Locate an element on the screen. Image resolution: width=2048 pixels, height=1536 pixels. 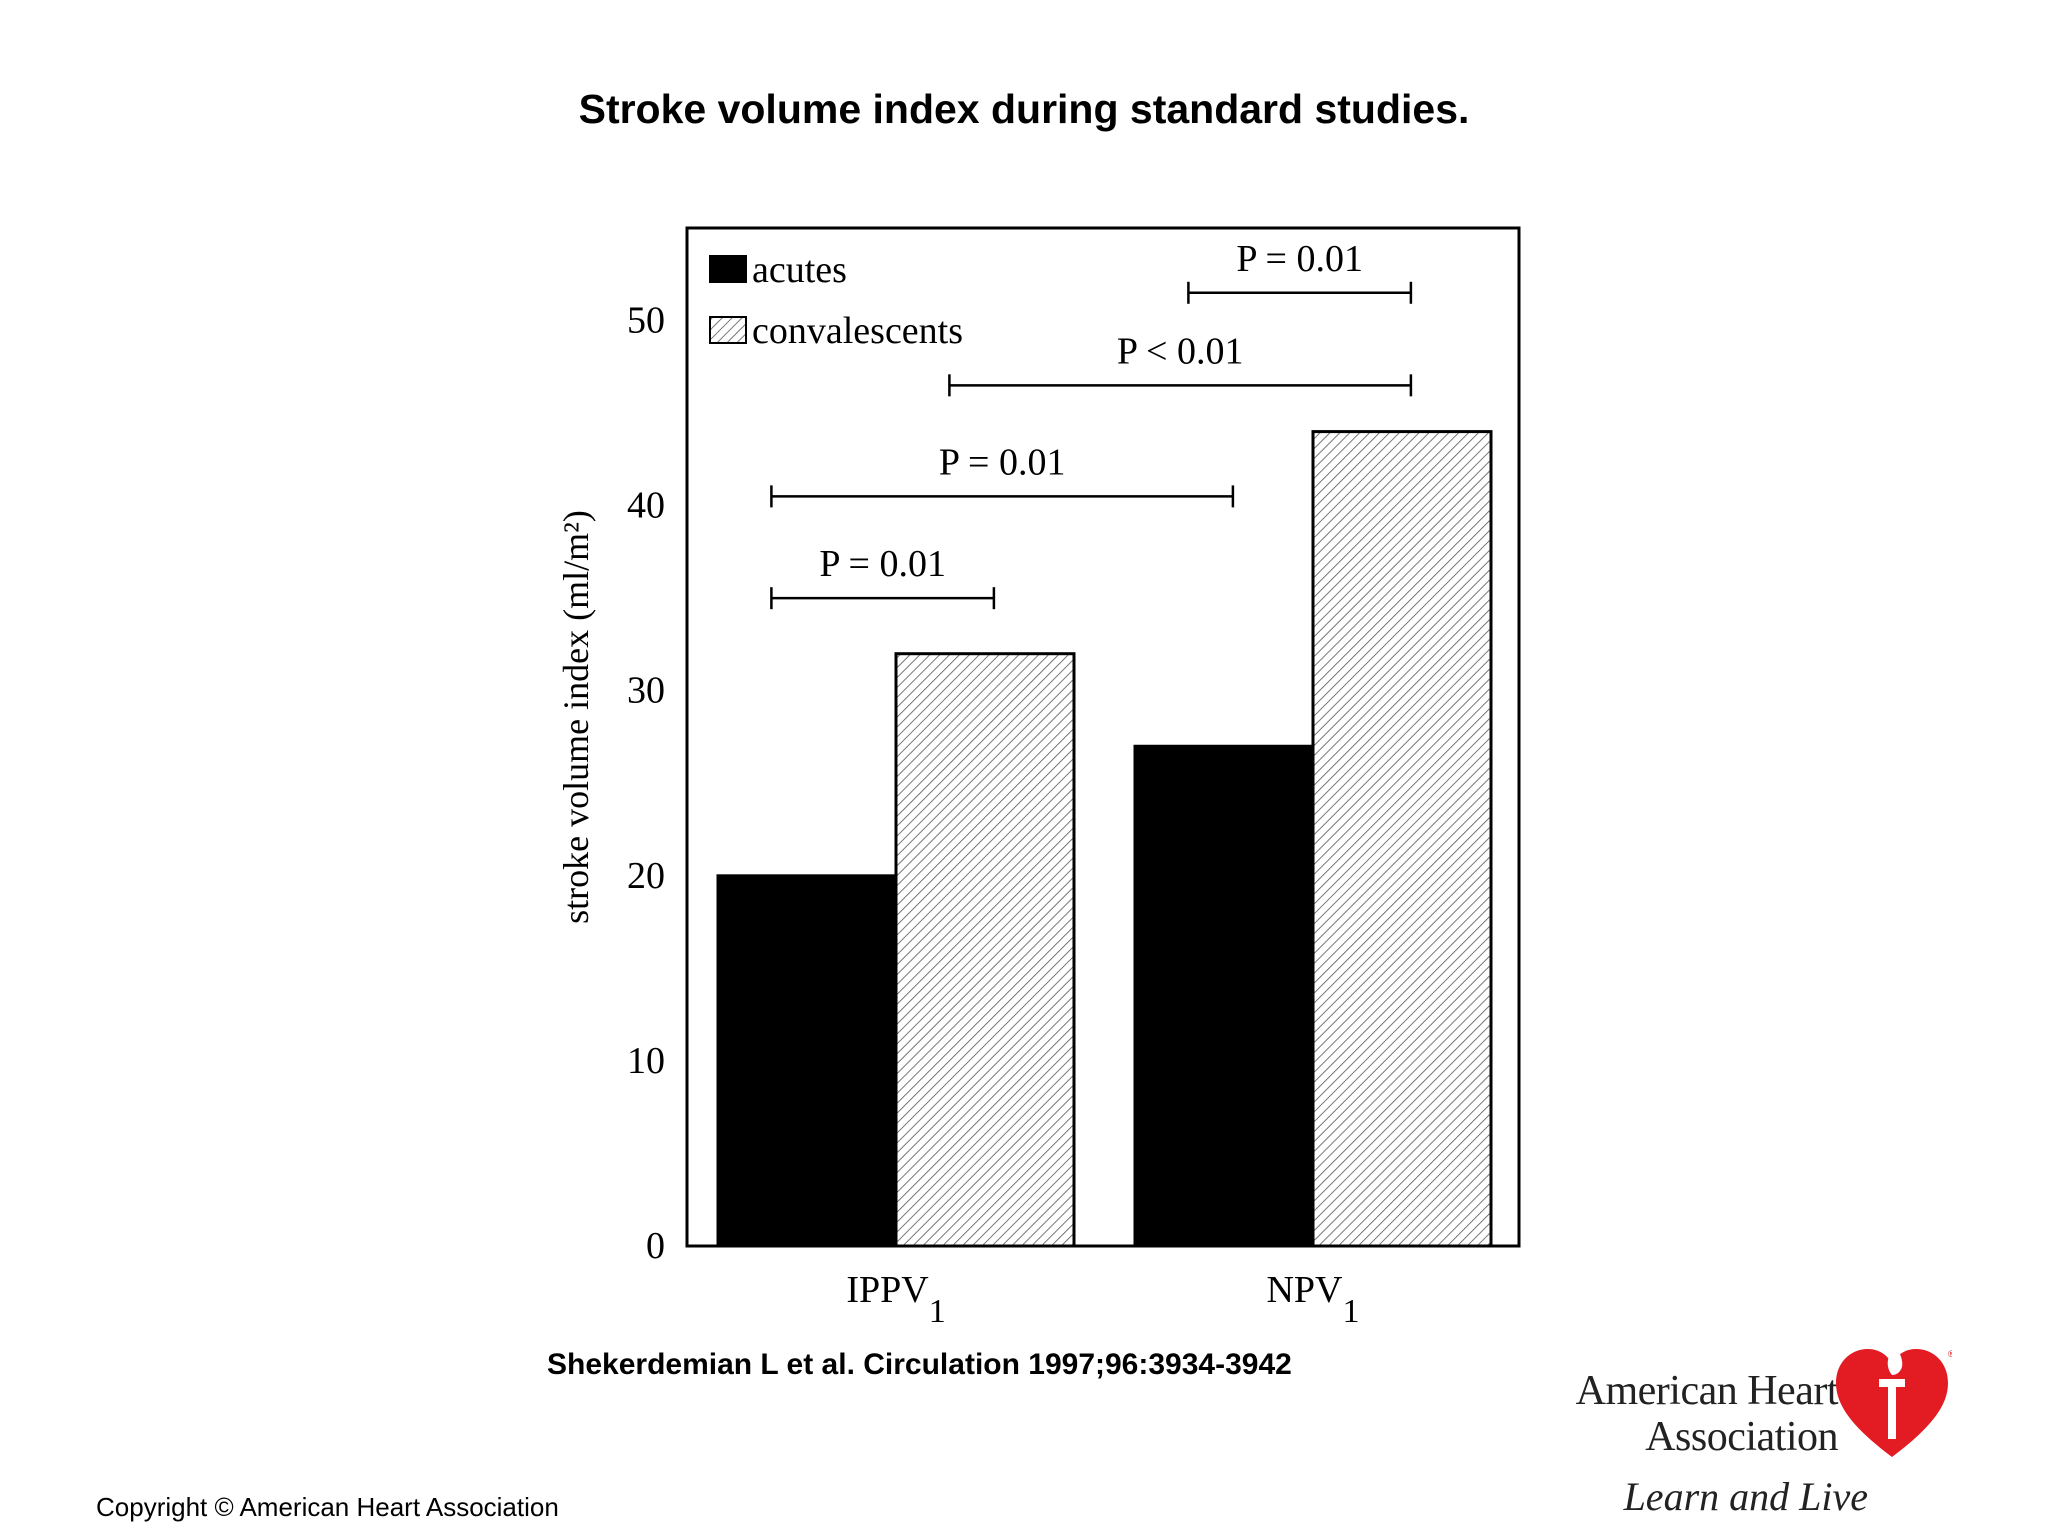
significance-label: P < 0.01 is located at coordinates (1180, 351).